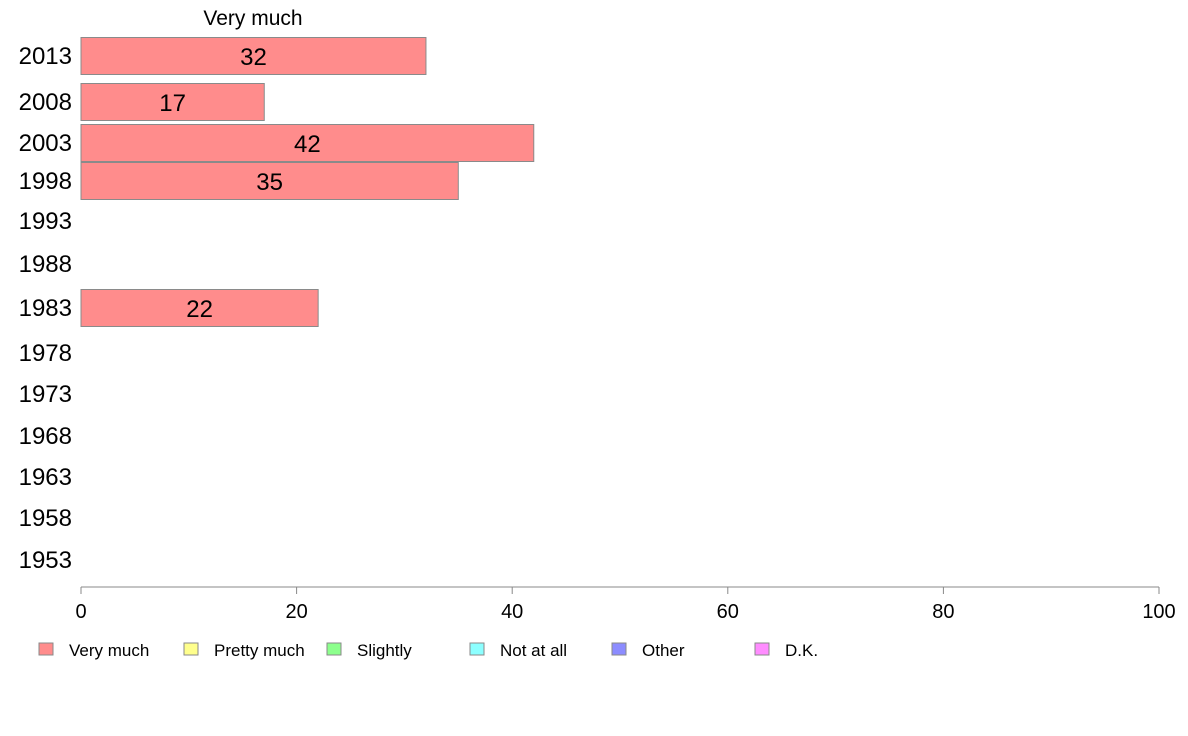  I want to click on x-tick-label-100: 100, so click(1158, 612).